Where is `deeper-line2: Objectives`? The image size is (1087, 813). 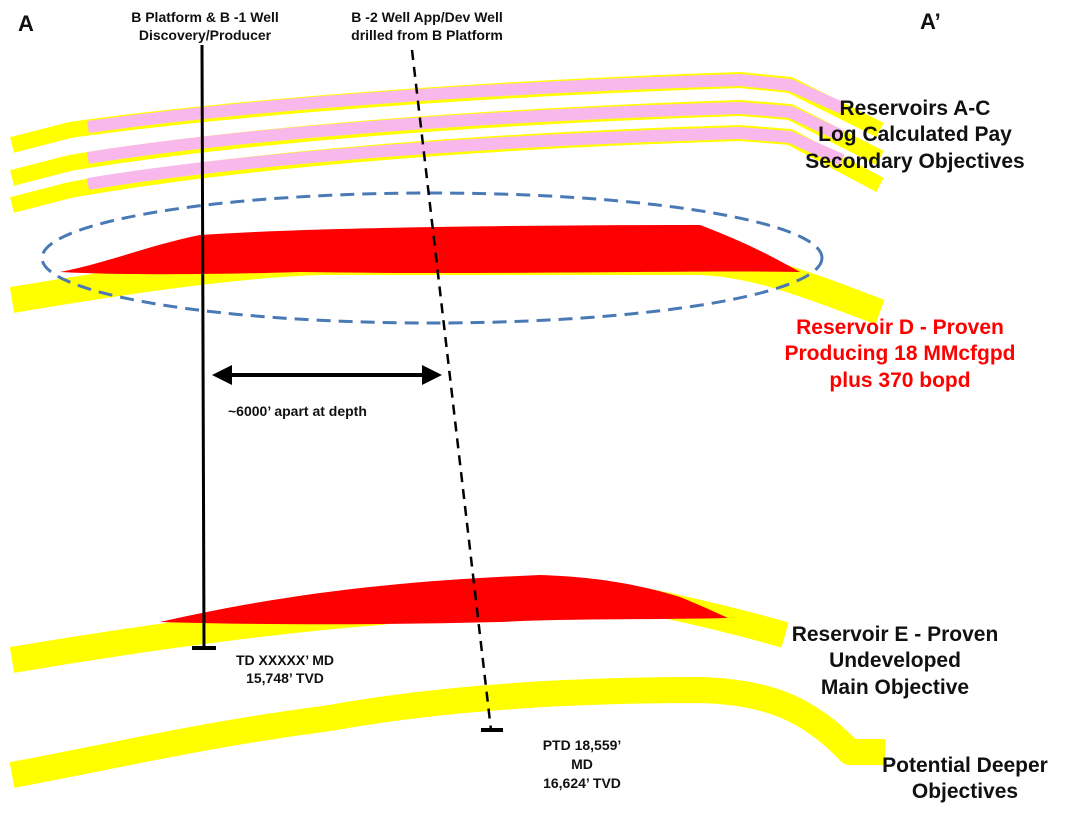 deeper-line2: Objectives is located at coordinates (965, 792).